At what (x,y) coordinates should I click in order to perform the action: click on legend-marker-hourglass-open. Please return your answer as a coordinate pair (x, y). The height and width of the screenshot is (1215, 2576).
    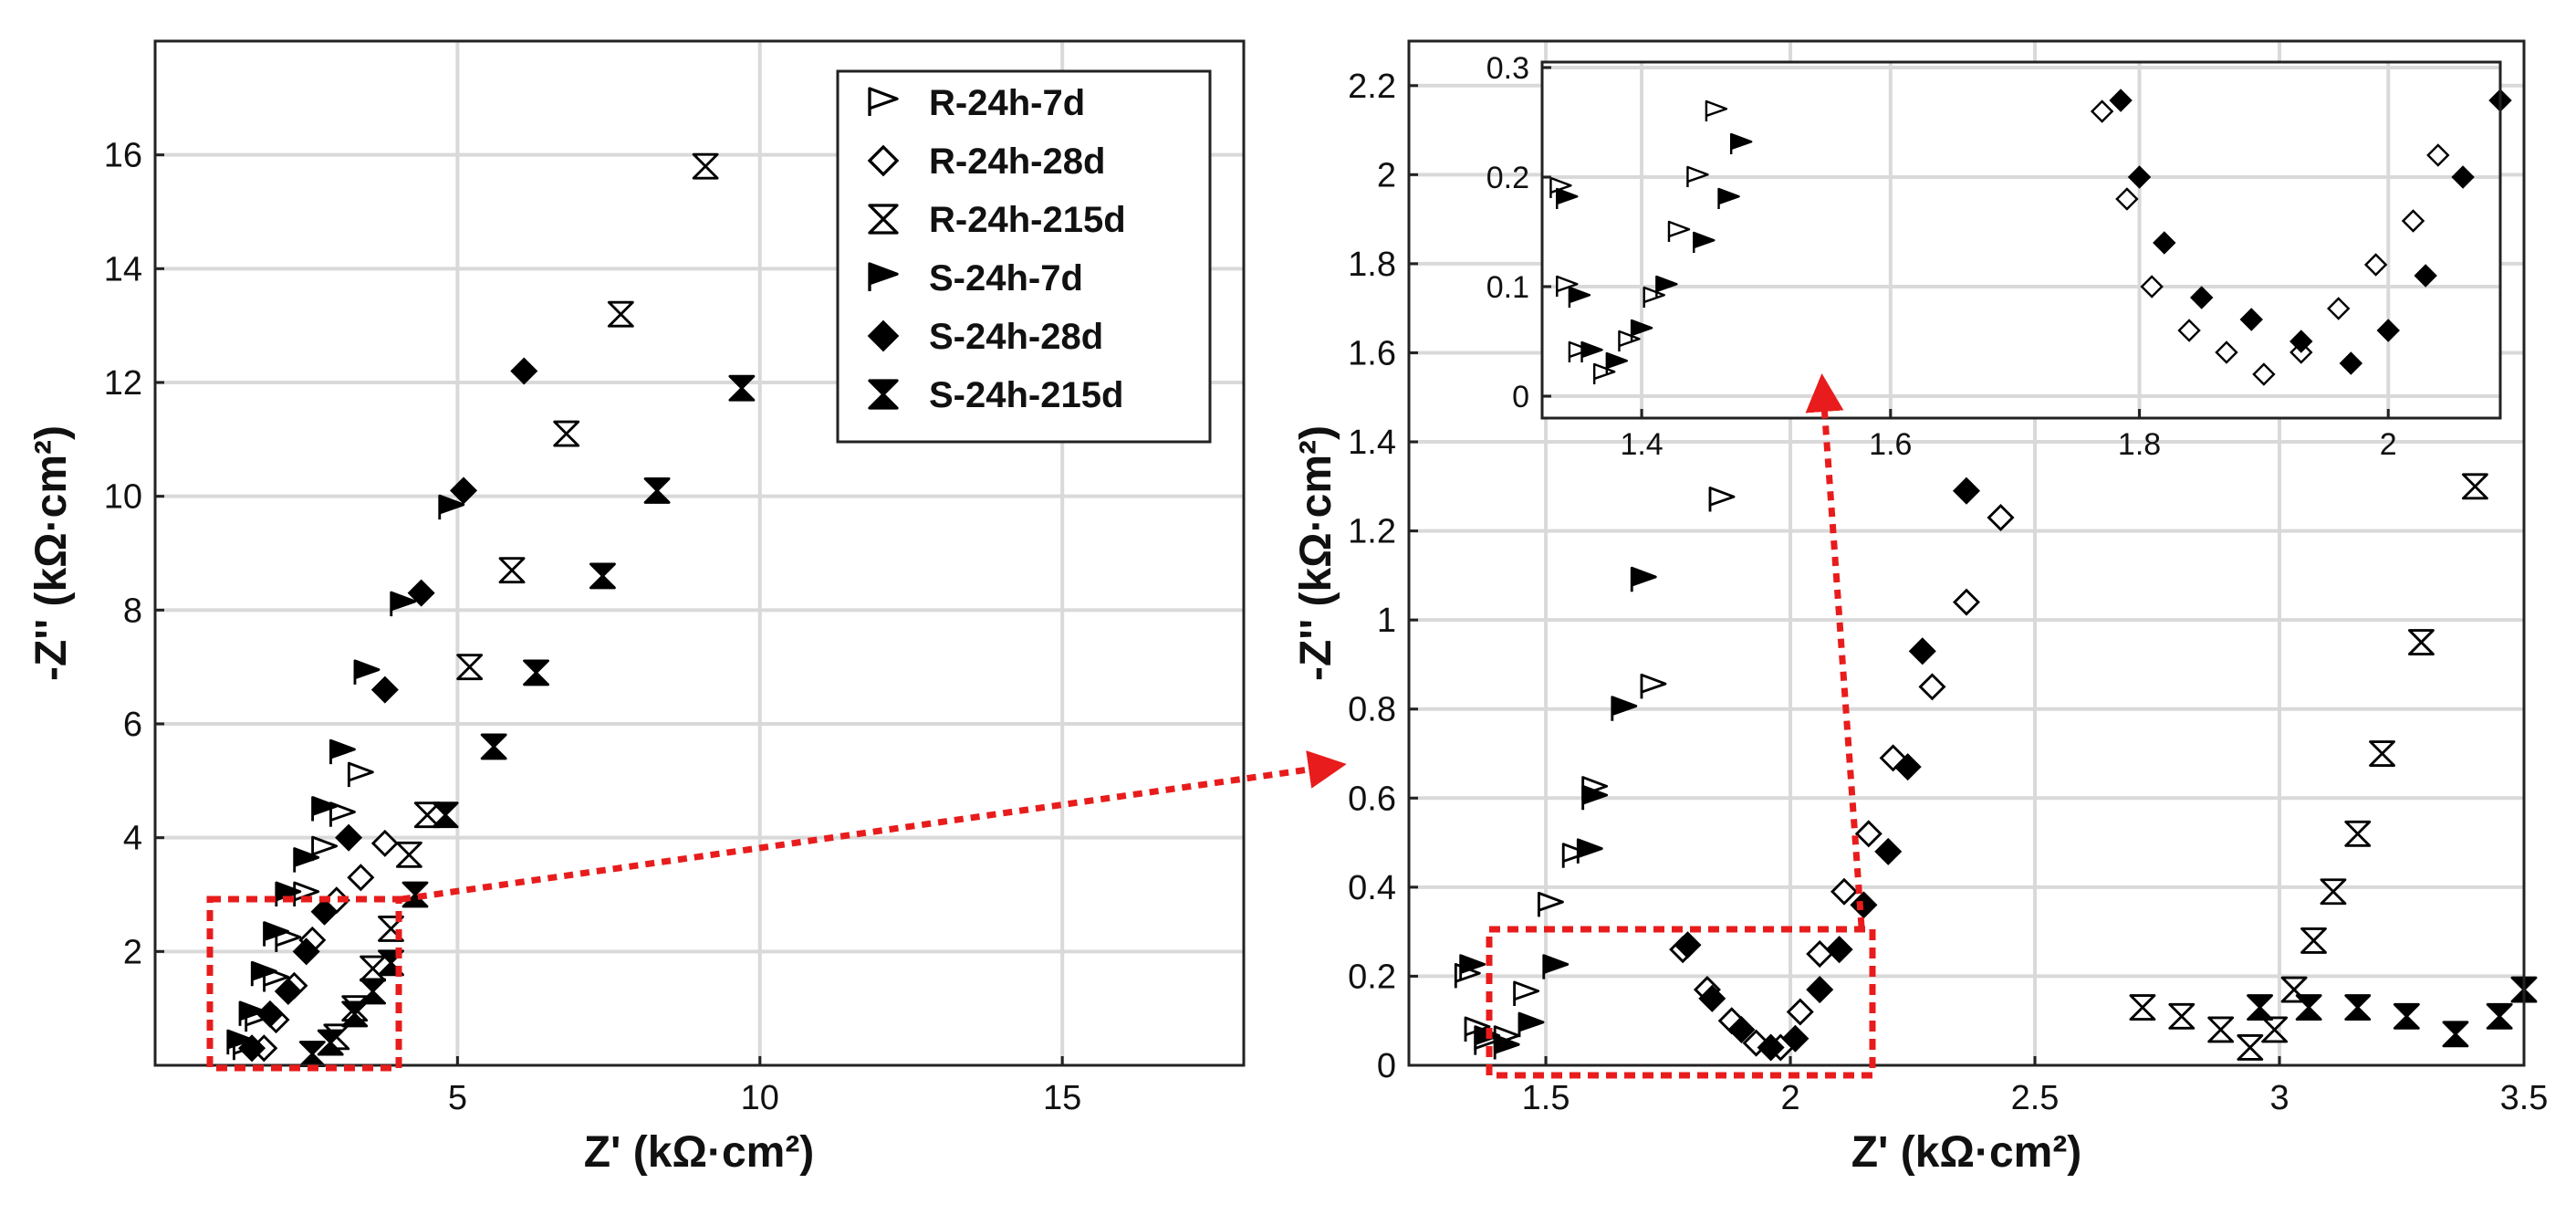
    Looking at the image, I should click on (883, 219).